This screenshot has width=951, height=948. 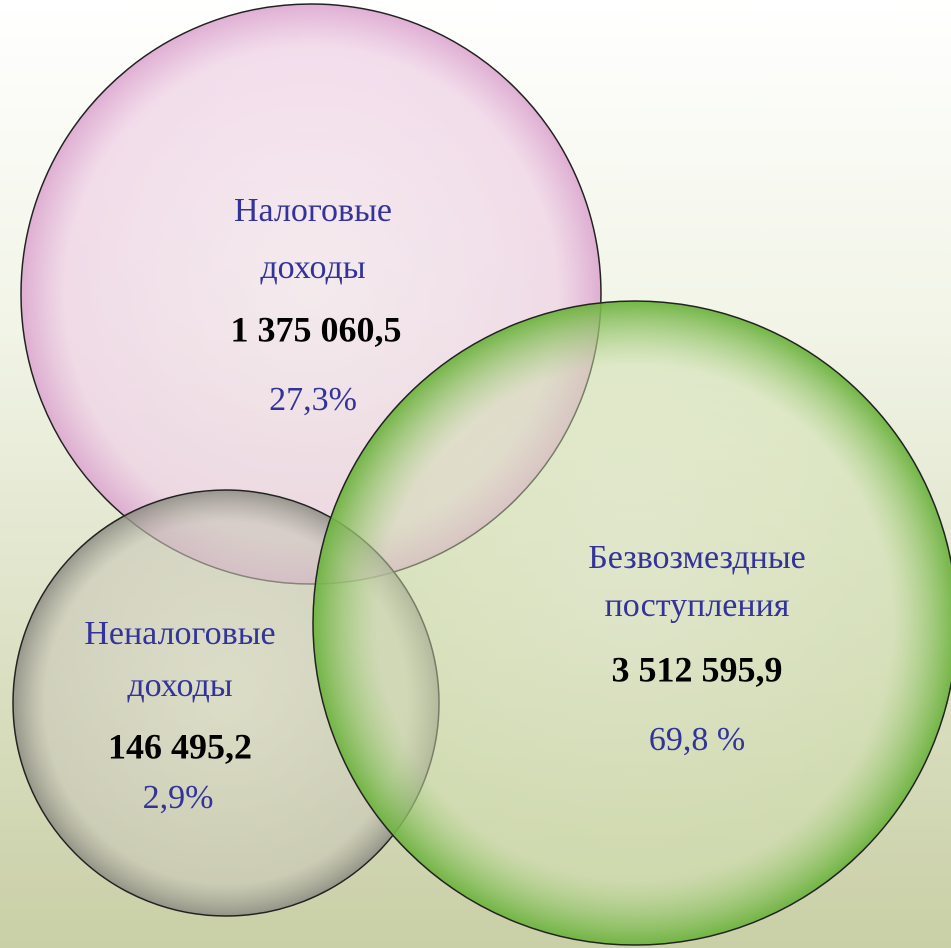 What do you see at coordinates (697, 557) in the screenshot?
I see `label: Безвозмездные` at bounding box center [697, 557].